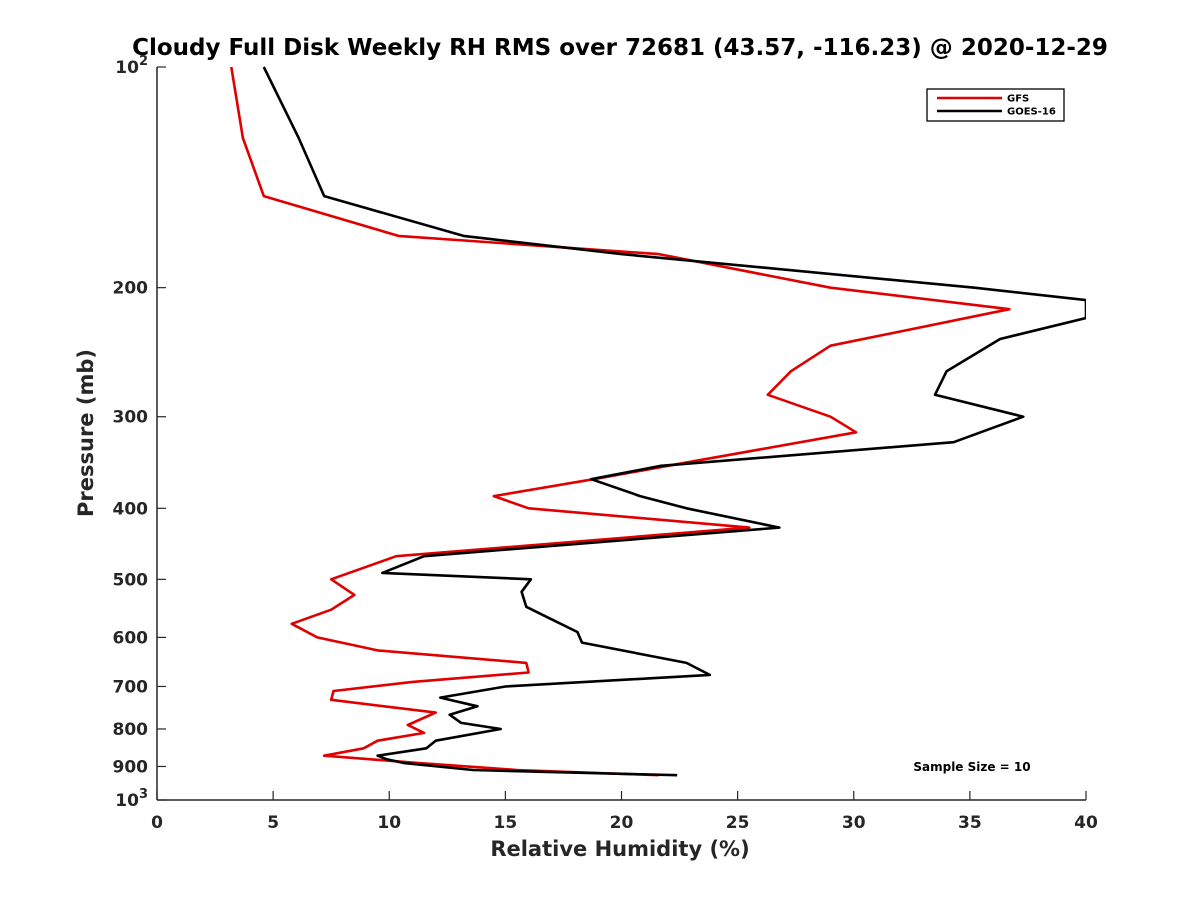 The image size is (1200, 900). Describe the element at coordinates (131, 66) in the screenshot. I see `y-tick-label: 10²` at that location.